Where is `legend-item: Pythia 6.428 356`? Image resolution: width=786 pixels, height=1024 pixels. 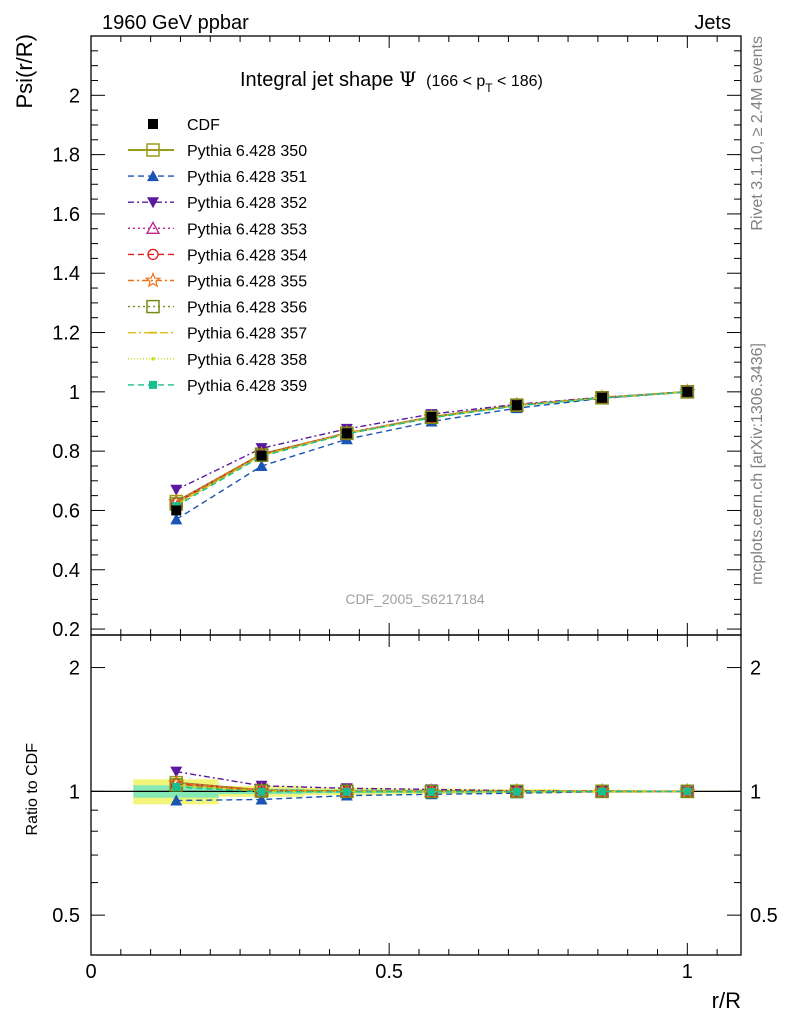
legend-item: Pythia 6.428 356 is located at coordinates (217, 308).